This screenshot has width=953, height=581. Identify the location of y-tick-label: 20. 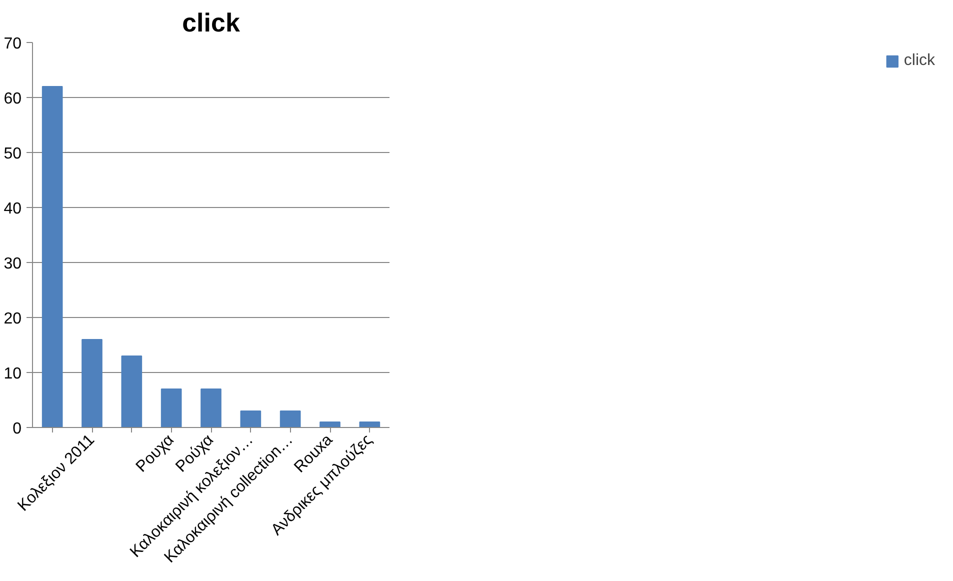
(13, 319).